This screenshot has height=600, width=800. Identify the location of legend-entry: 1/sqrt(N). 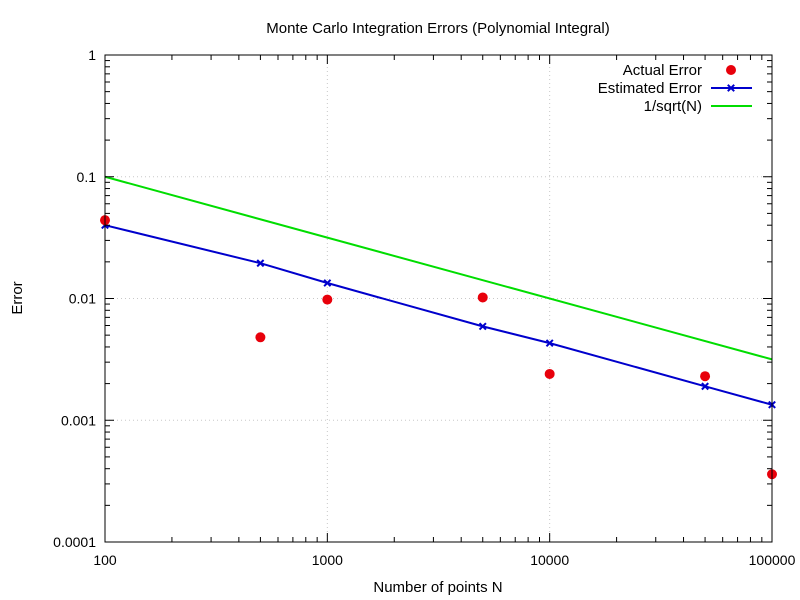
(698, 106).